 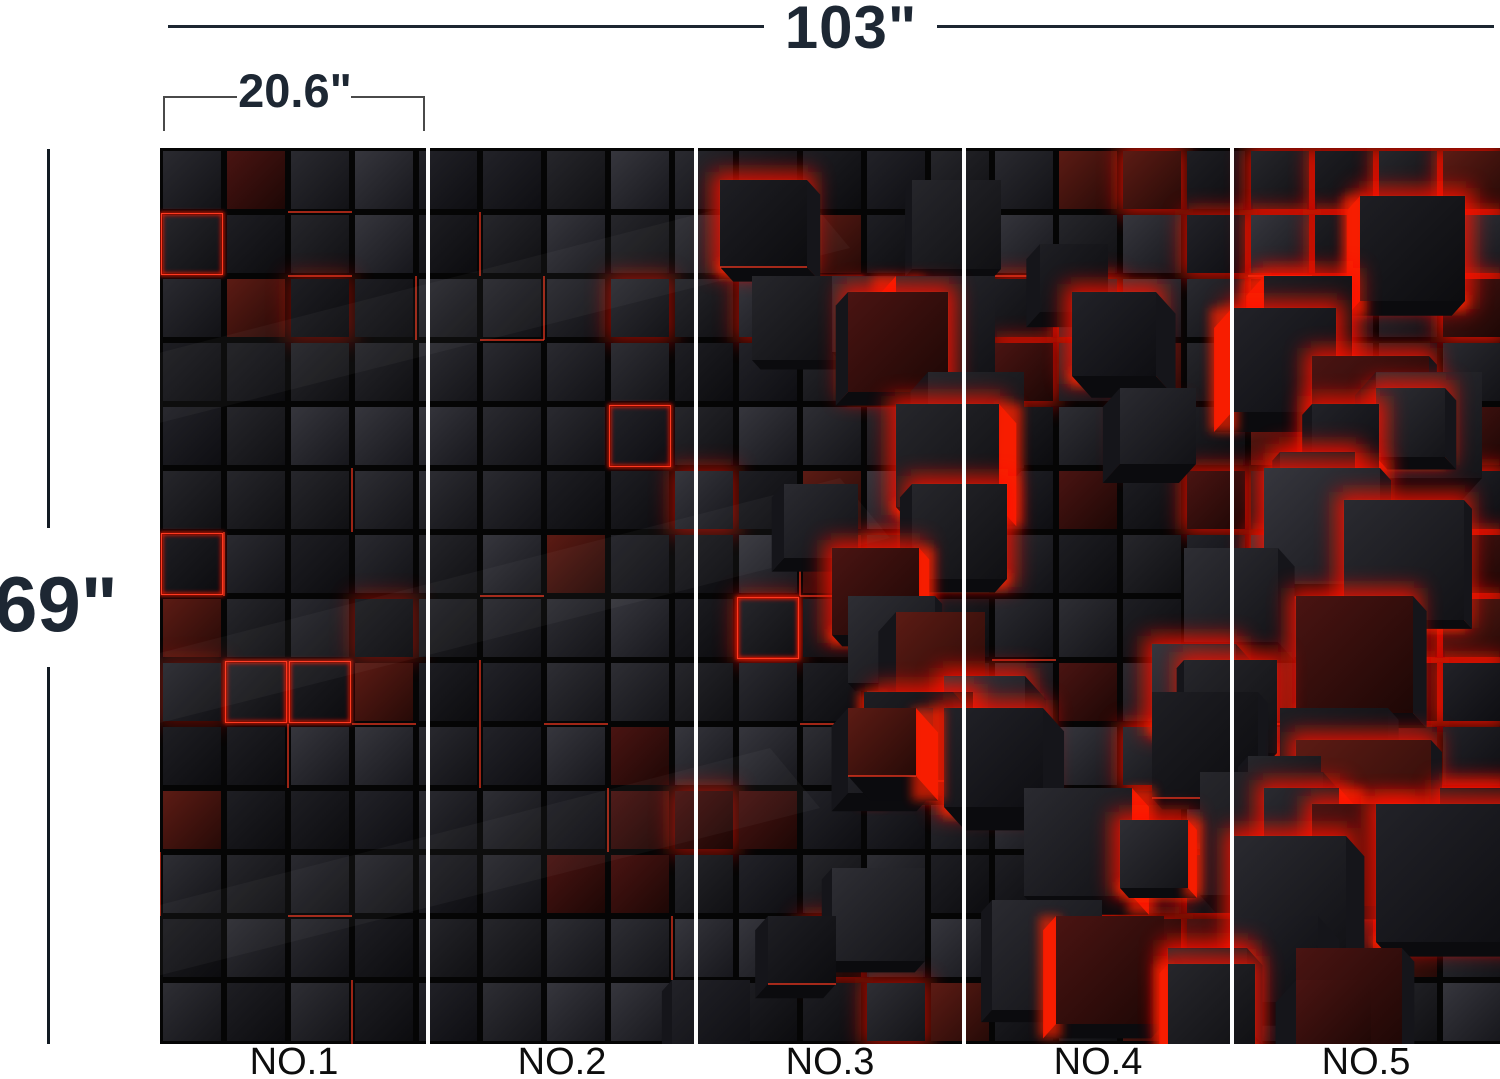 What do you see at coordinates (830, 1060) in the screenshot?
I see `panel-label-3: NO.3` at bounding box center [830, 1060].